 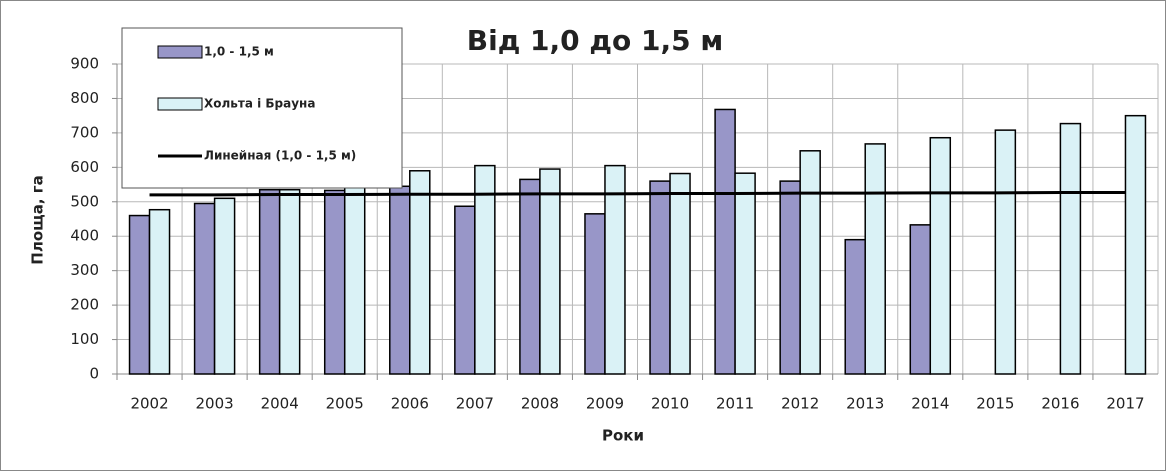 I want to click on y-axis-label: Площа, га, so click(x=38, y=219).